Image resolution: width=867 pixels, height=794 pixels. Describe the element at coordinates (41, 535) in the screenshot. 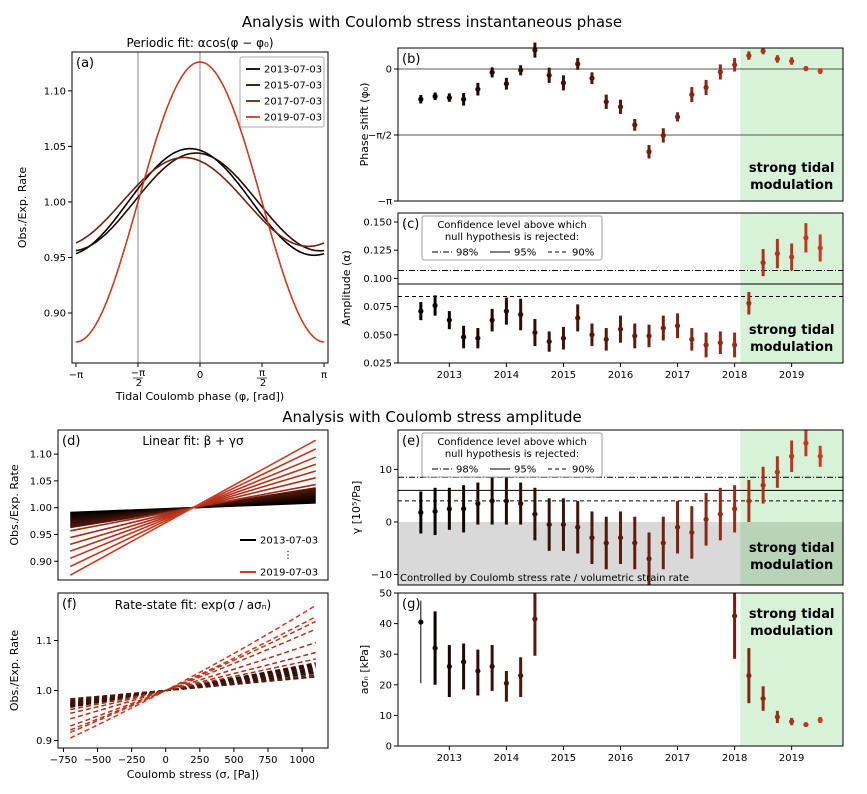

I see `ytick-label-d: 0.95` at that location.